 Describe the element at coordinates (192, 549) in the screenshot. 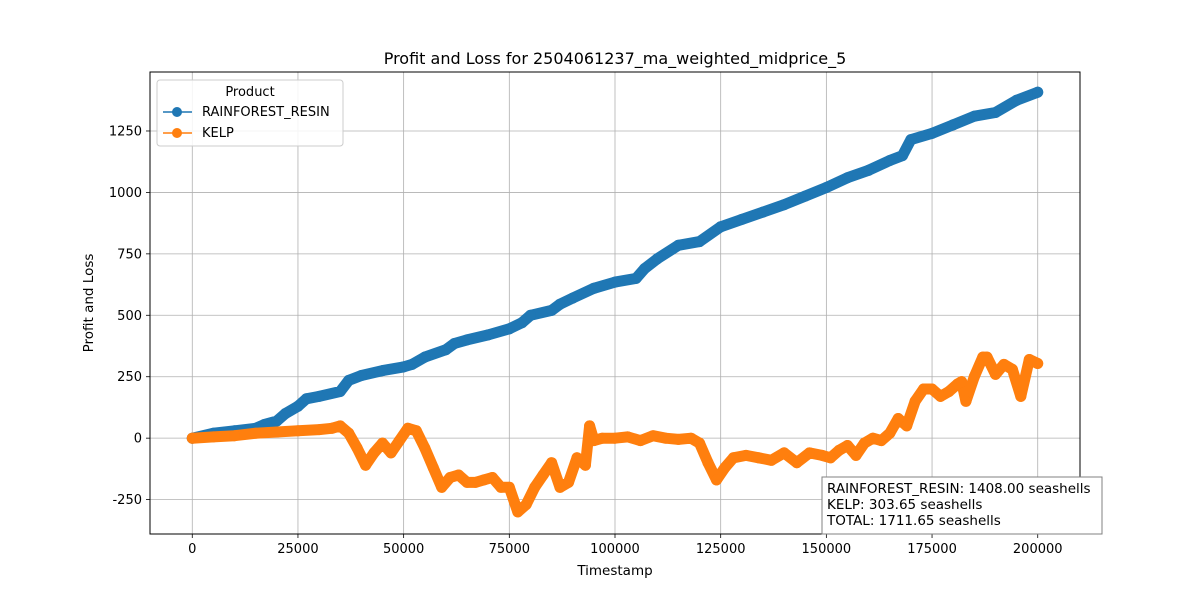

I see `x-tick-label: 0` at that location.